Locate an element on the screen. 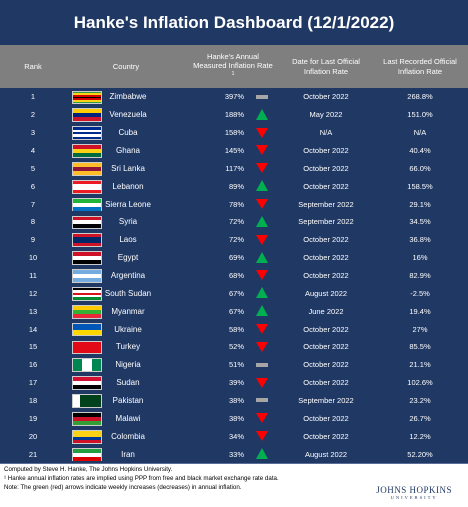 The width and height of the screenshot is (468, 507). country: Ukraine is located at coordinates (128, 329).